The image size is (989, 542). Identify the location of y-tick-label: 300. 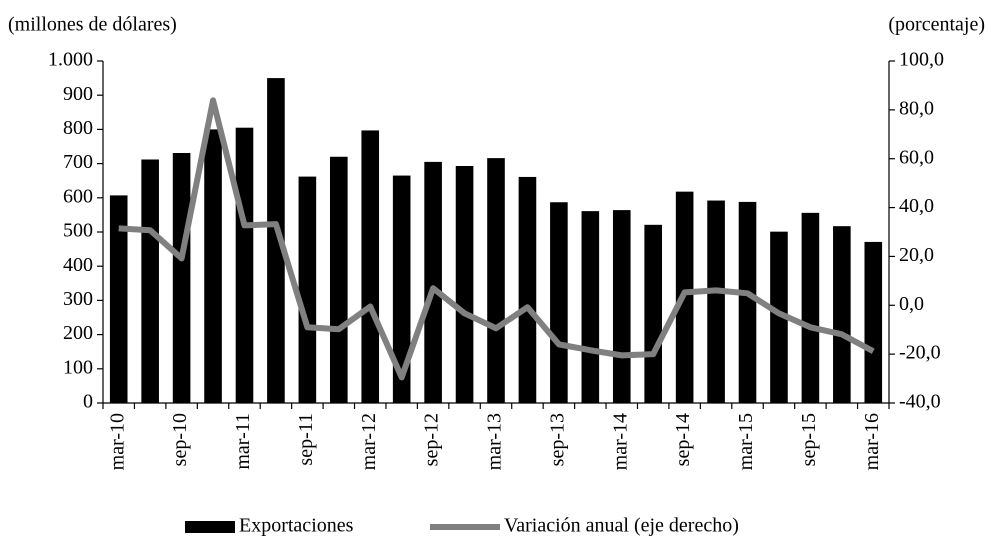
(78, 299).